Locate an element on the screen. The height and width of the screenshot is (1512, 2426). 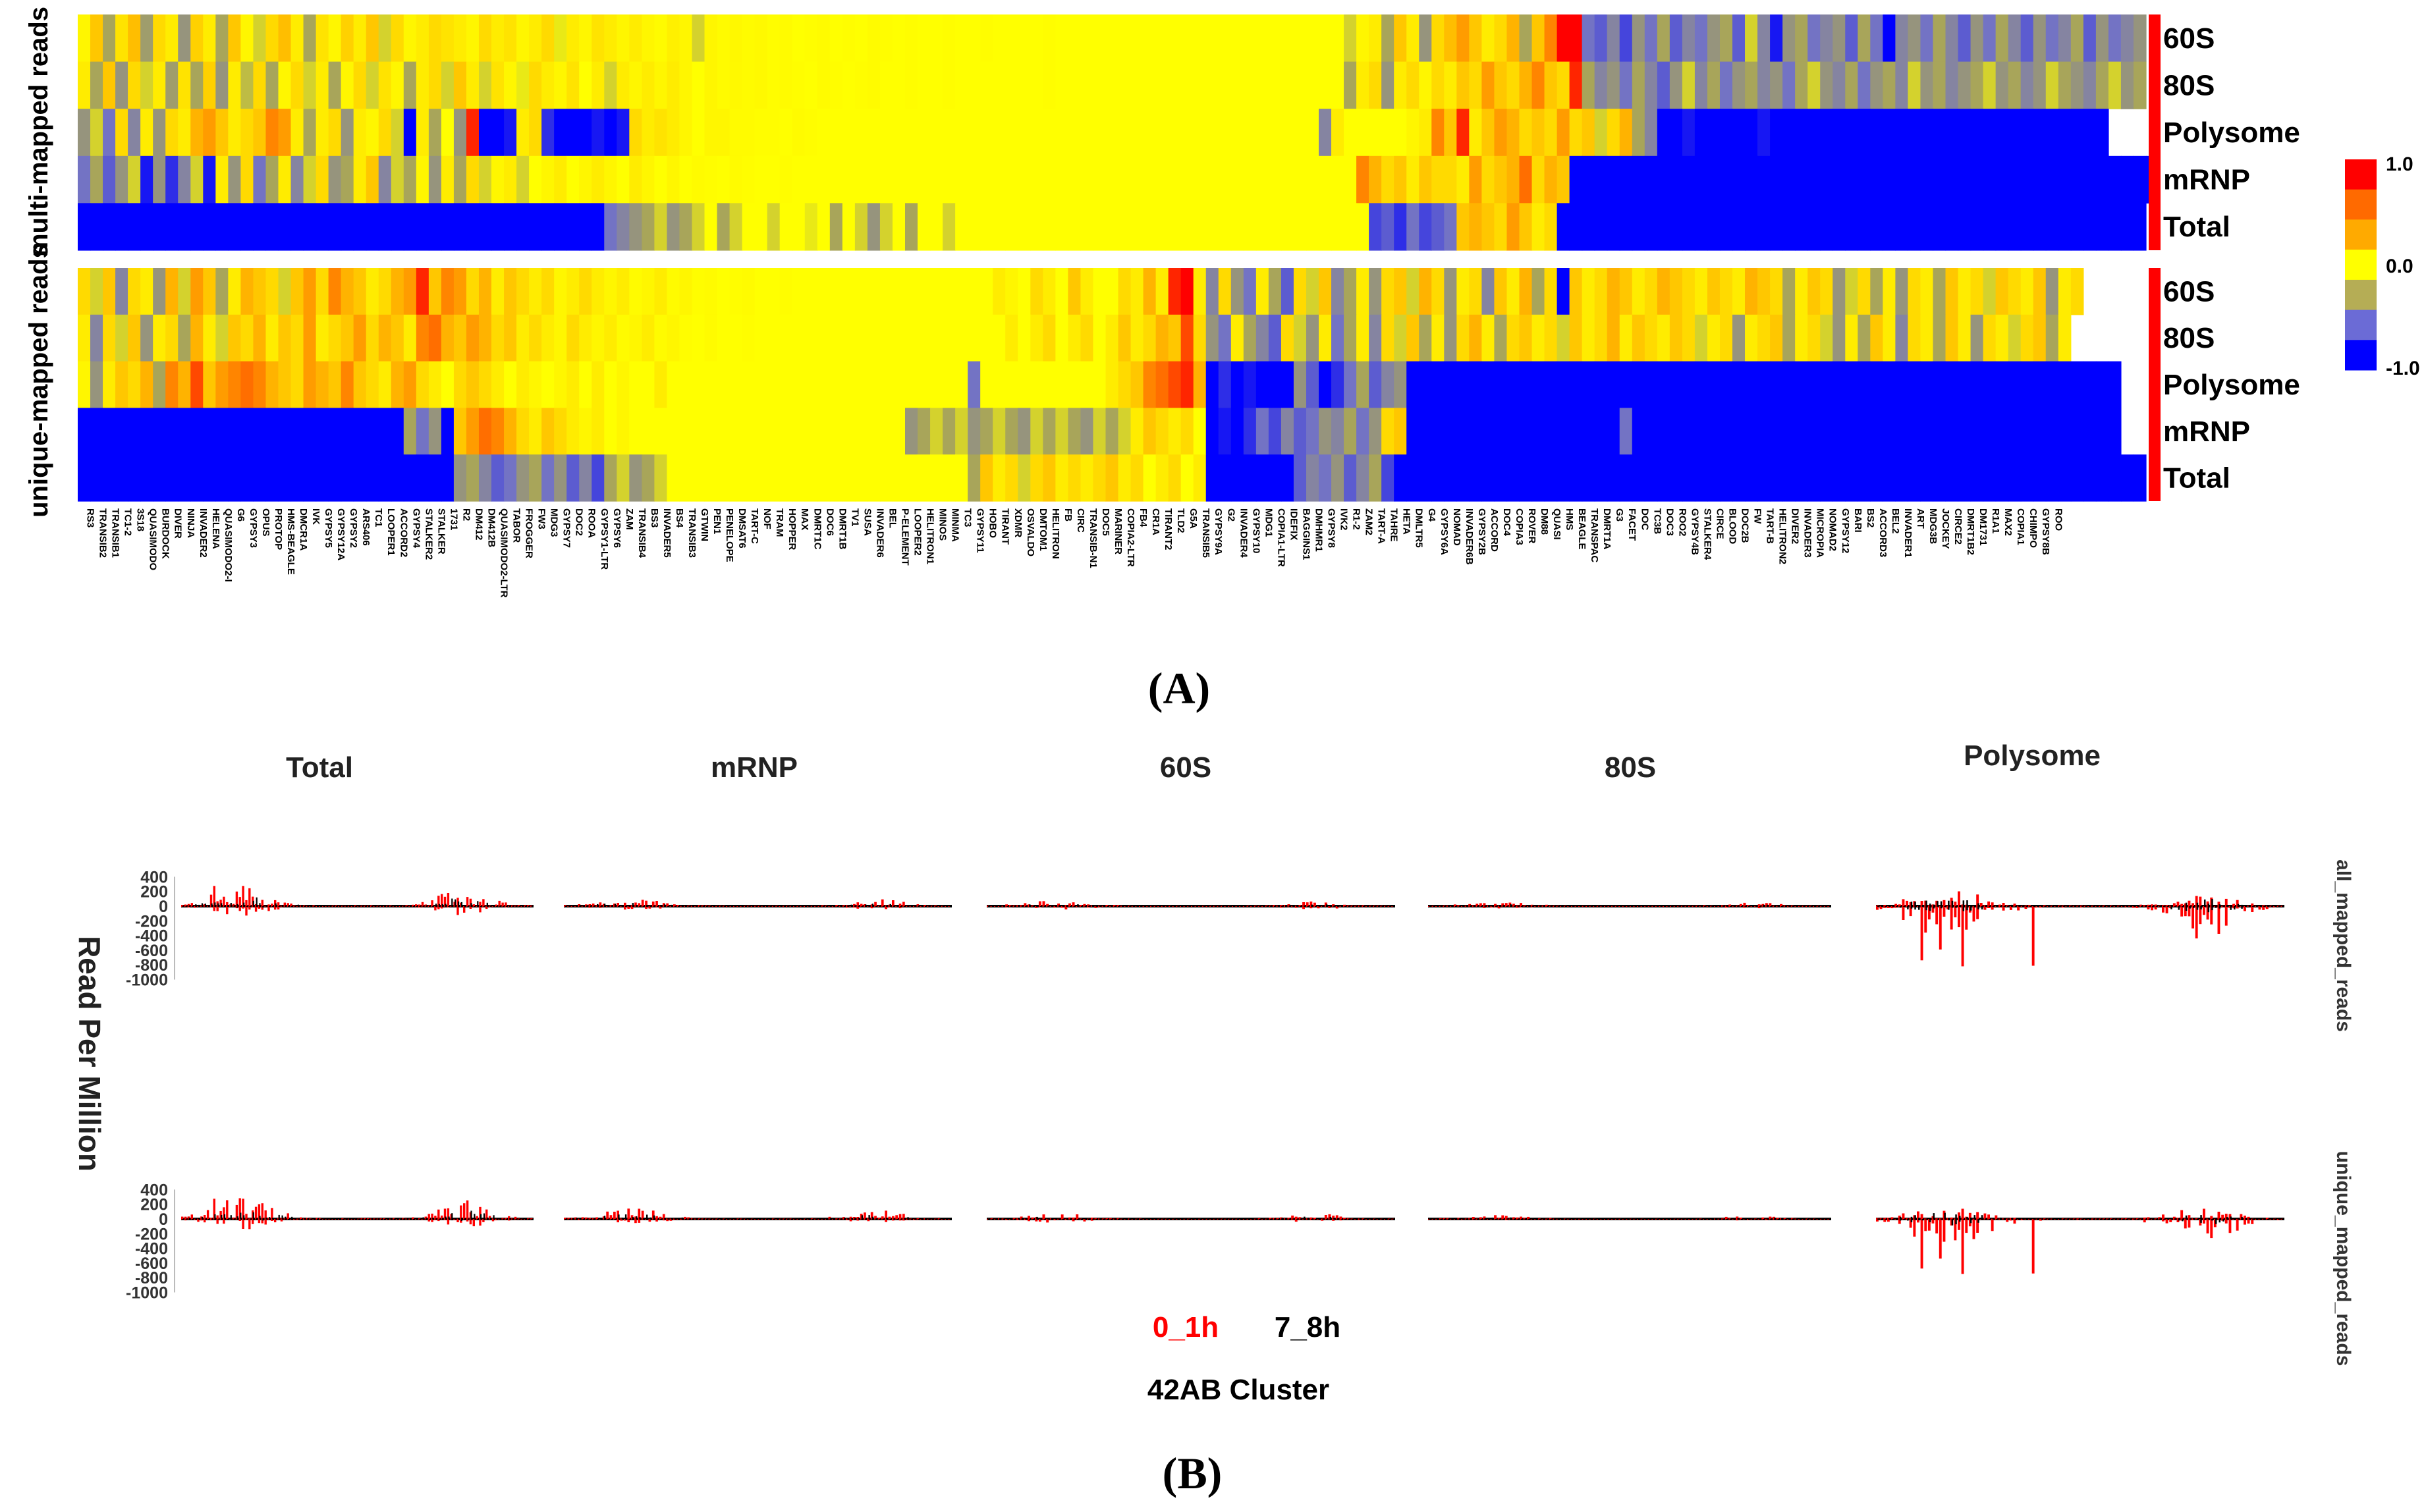
heatmap-column-label: TRANSIB2 is located at coordinates (103, 533).